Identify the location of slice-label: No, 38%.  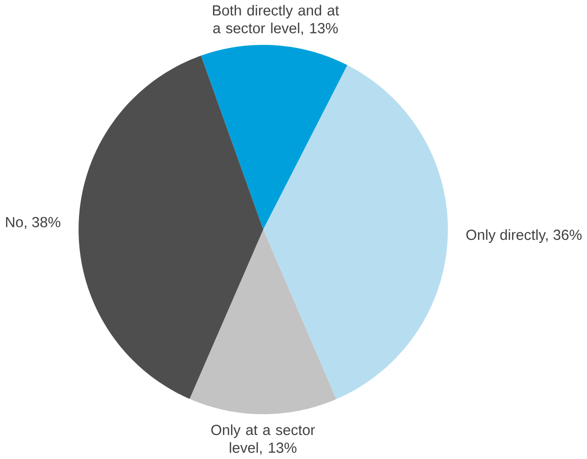
(33, 222).